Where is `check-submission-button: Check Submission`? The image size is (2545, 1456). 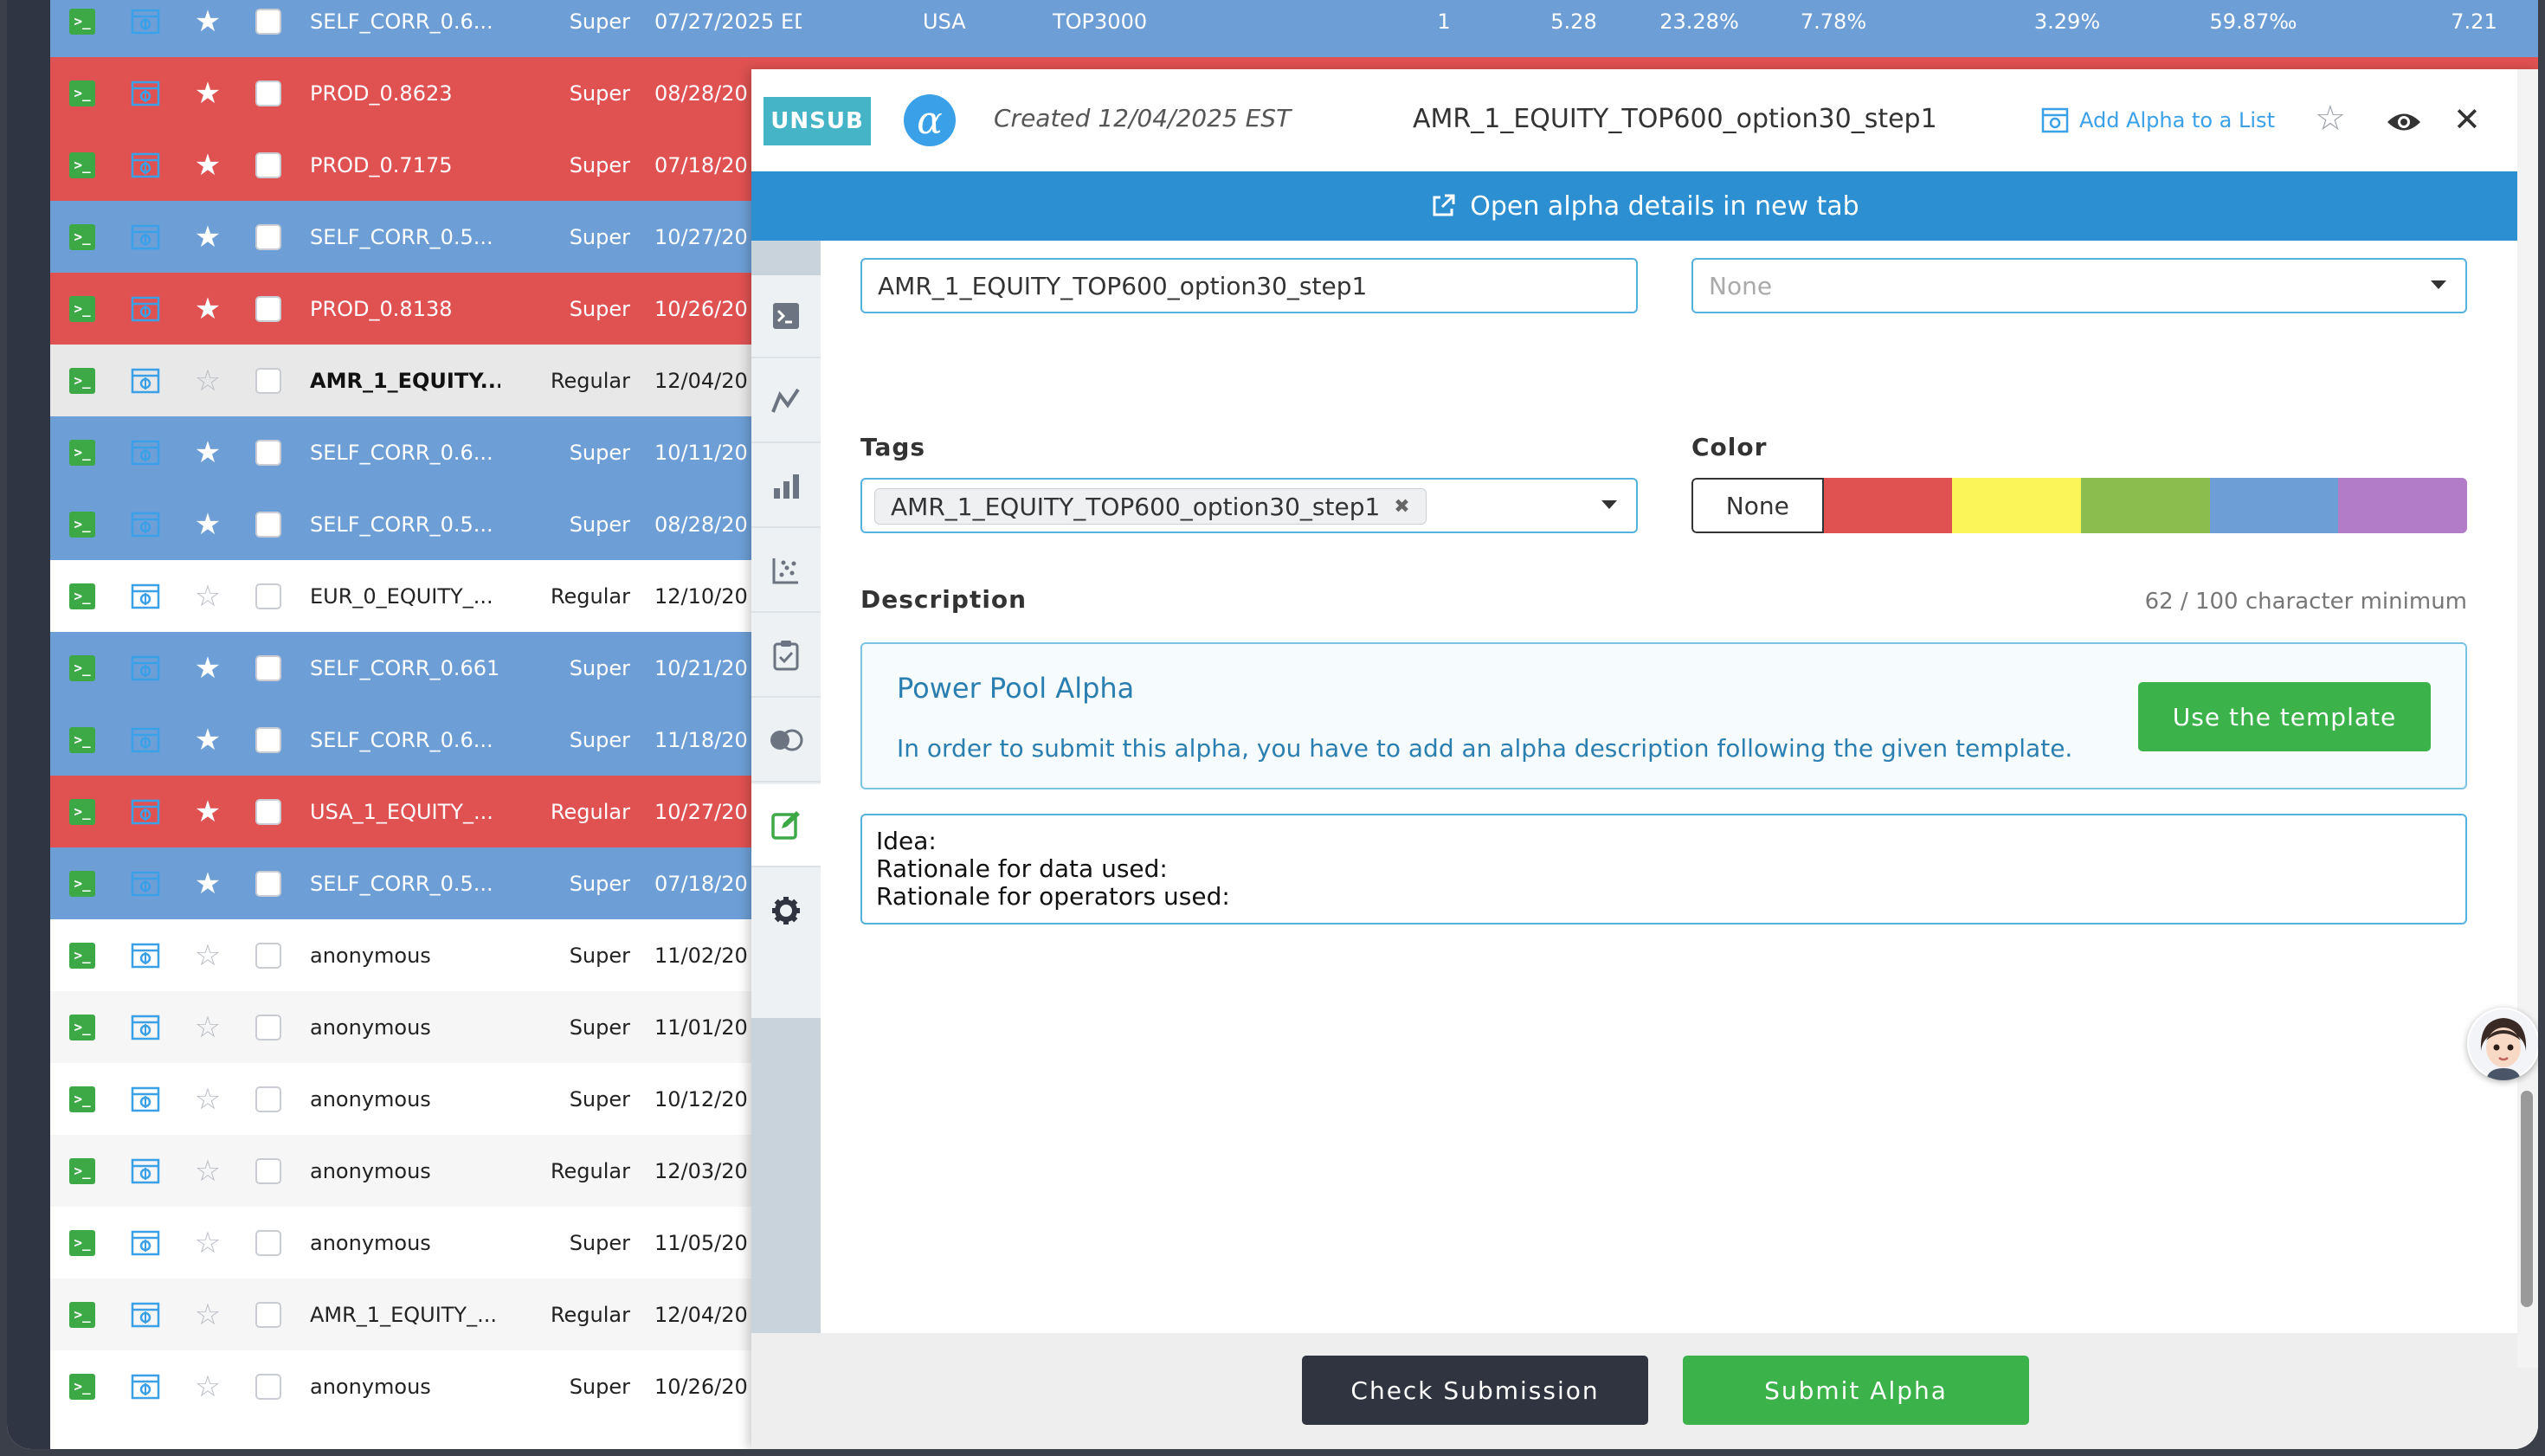 check-submission-button: Check Submission is located at coordinates (1475, 1390).